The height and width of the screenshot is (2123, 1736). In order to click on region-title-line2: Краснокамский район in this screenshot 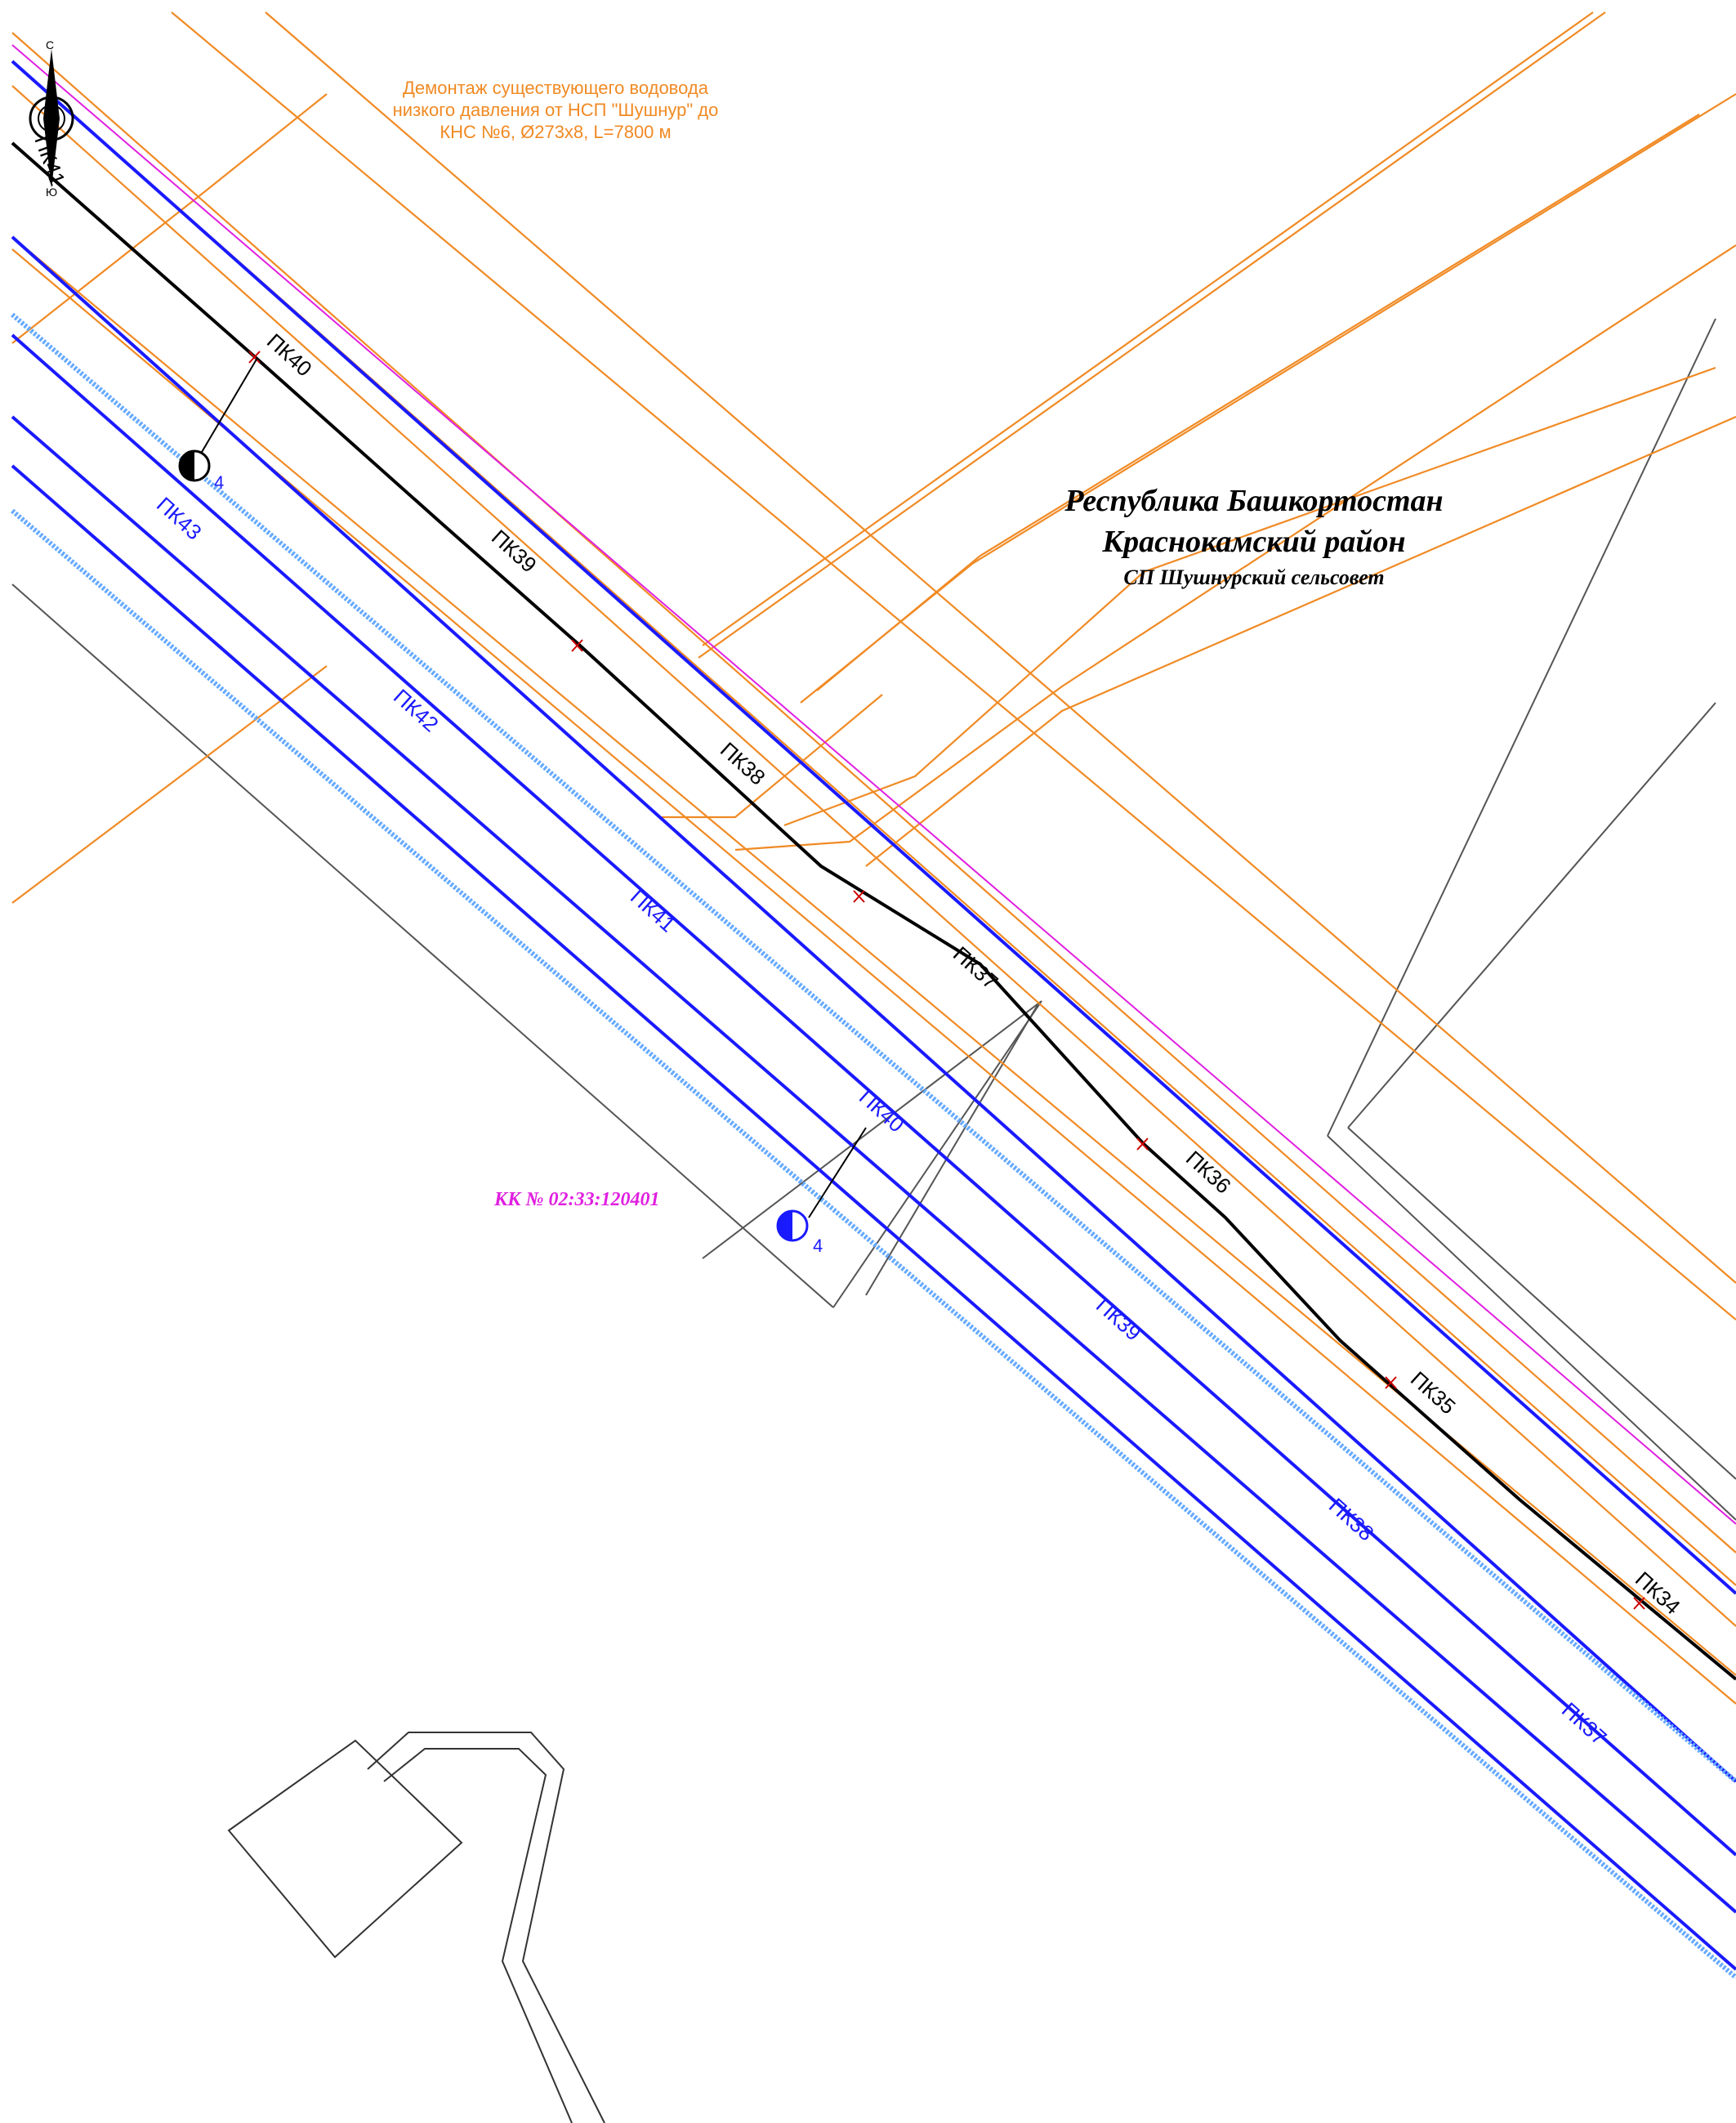, I will do `click(1253, 542)`.